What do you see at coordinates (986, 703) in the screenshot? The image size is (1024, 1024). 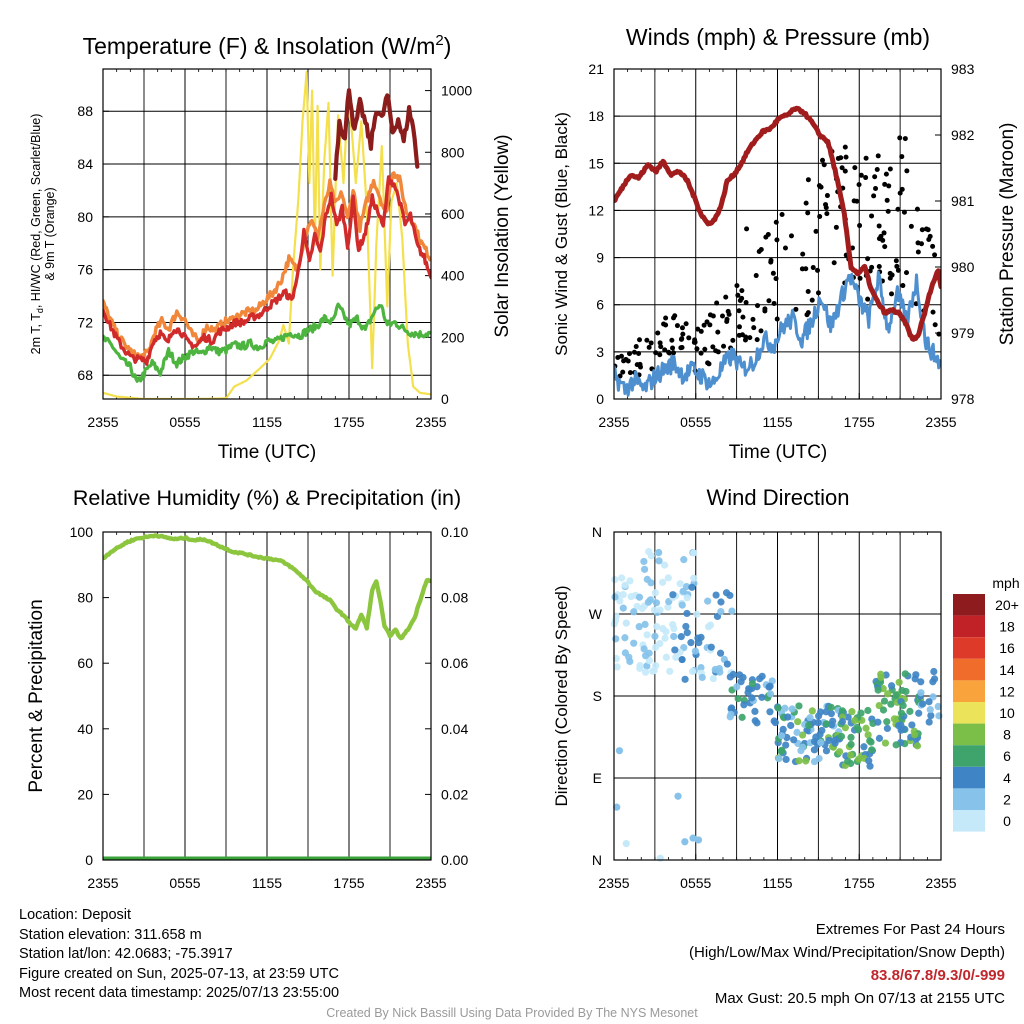 I see `speed-colorbar: mph 20+ 18 16 14 12 10 8 6 4 2 0` at bounding box center [986, 703].